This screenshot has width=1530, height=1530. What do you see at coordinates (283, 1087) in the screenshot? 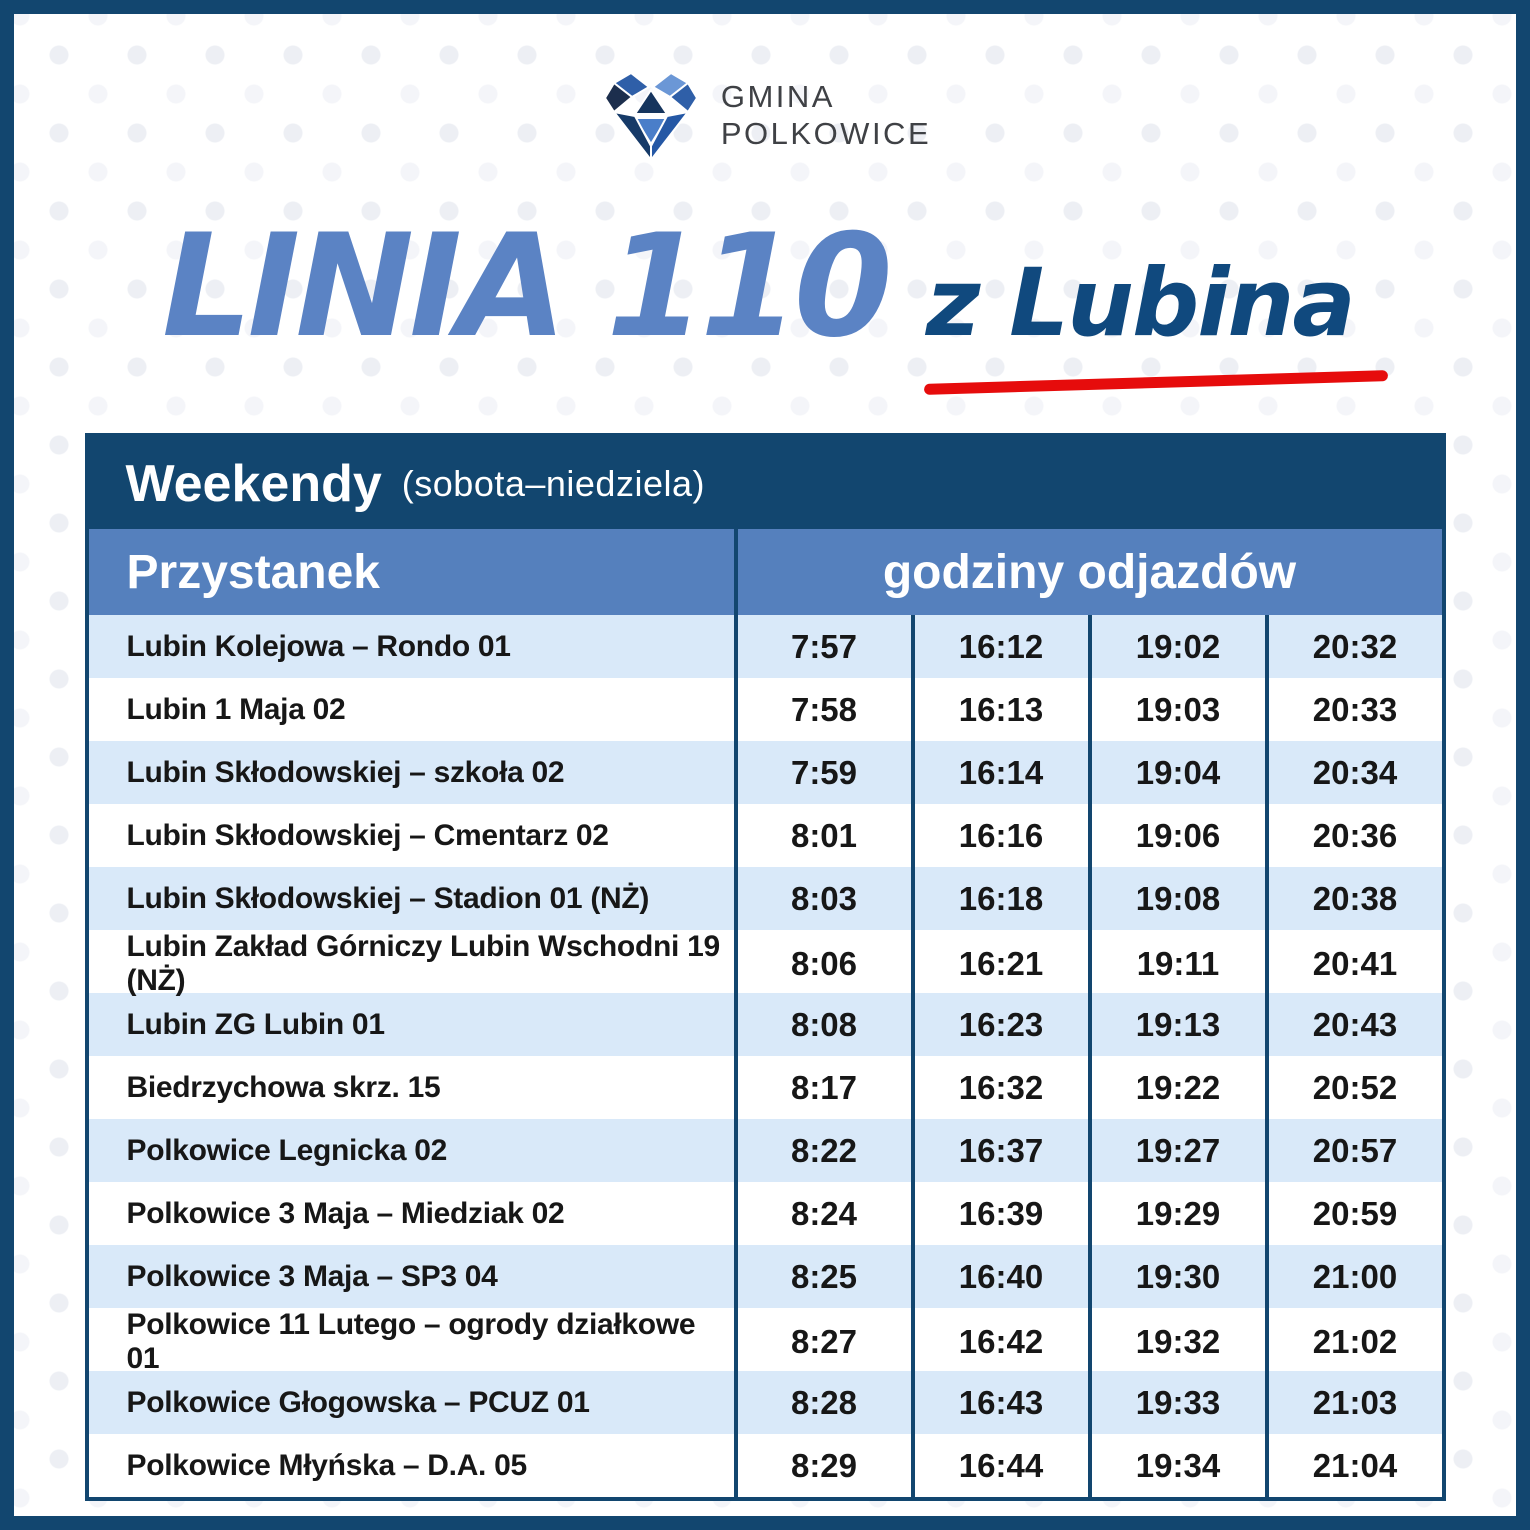
I see `stop-name: Biedrzychowa skrz. 15` at bounding box center [283, 1087].